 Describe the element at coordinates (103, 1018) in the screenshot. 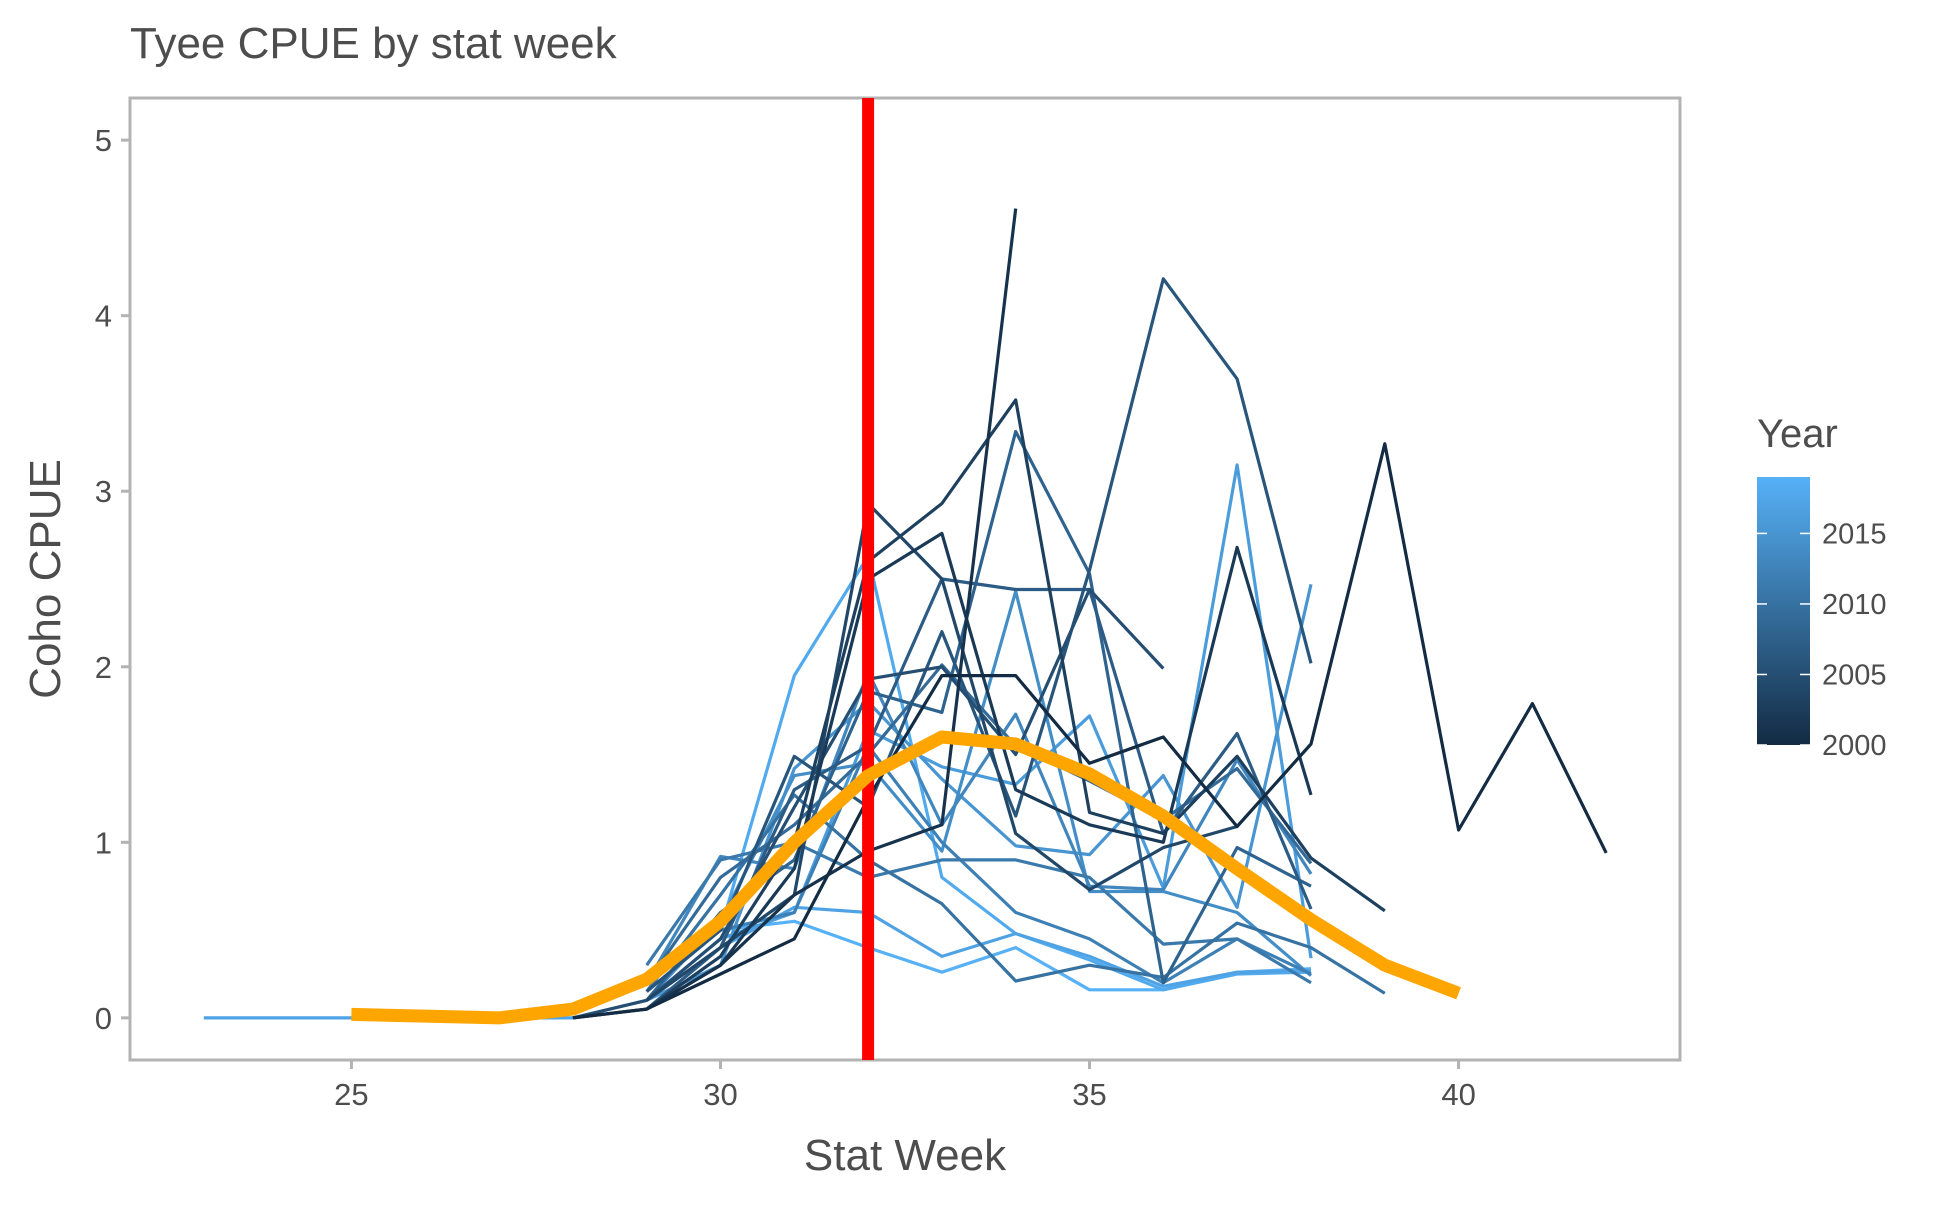

I see `y-tick-label: 0` at that location.